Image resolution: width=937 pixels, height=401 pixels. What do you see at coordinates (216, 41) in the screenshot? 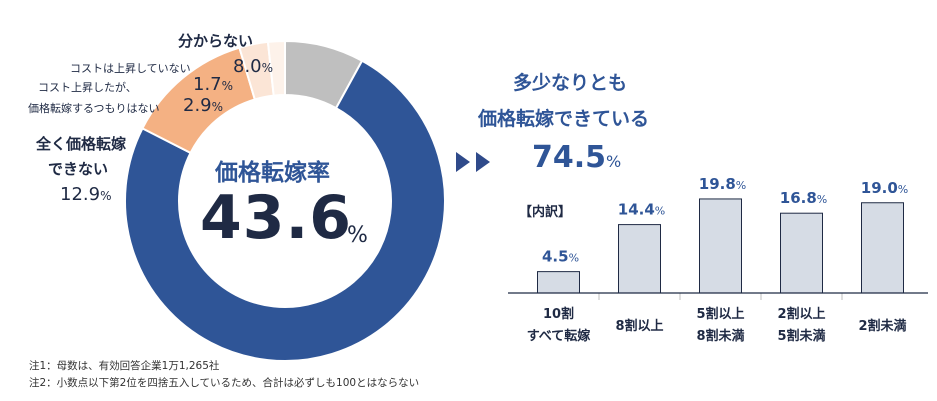
I see `label-unknown: 分からない` at bounding box center [216, 41].